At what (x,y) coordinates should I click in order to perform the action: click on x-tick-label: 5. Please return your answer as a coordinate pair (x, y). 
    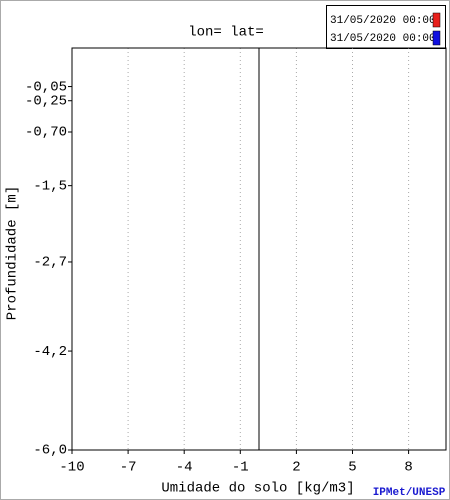
    Looking at the image, I should click on (352, 468).